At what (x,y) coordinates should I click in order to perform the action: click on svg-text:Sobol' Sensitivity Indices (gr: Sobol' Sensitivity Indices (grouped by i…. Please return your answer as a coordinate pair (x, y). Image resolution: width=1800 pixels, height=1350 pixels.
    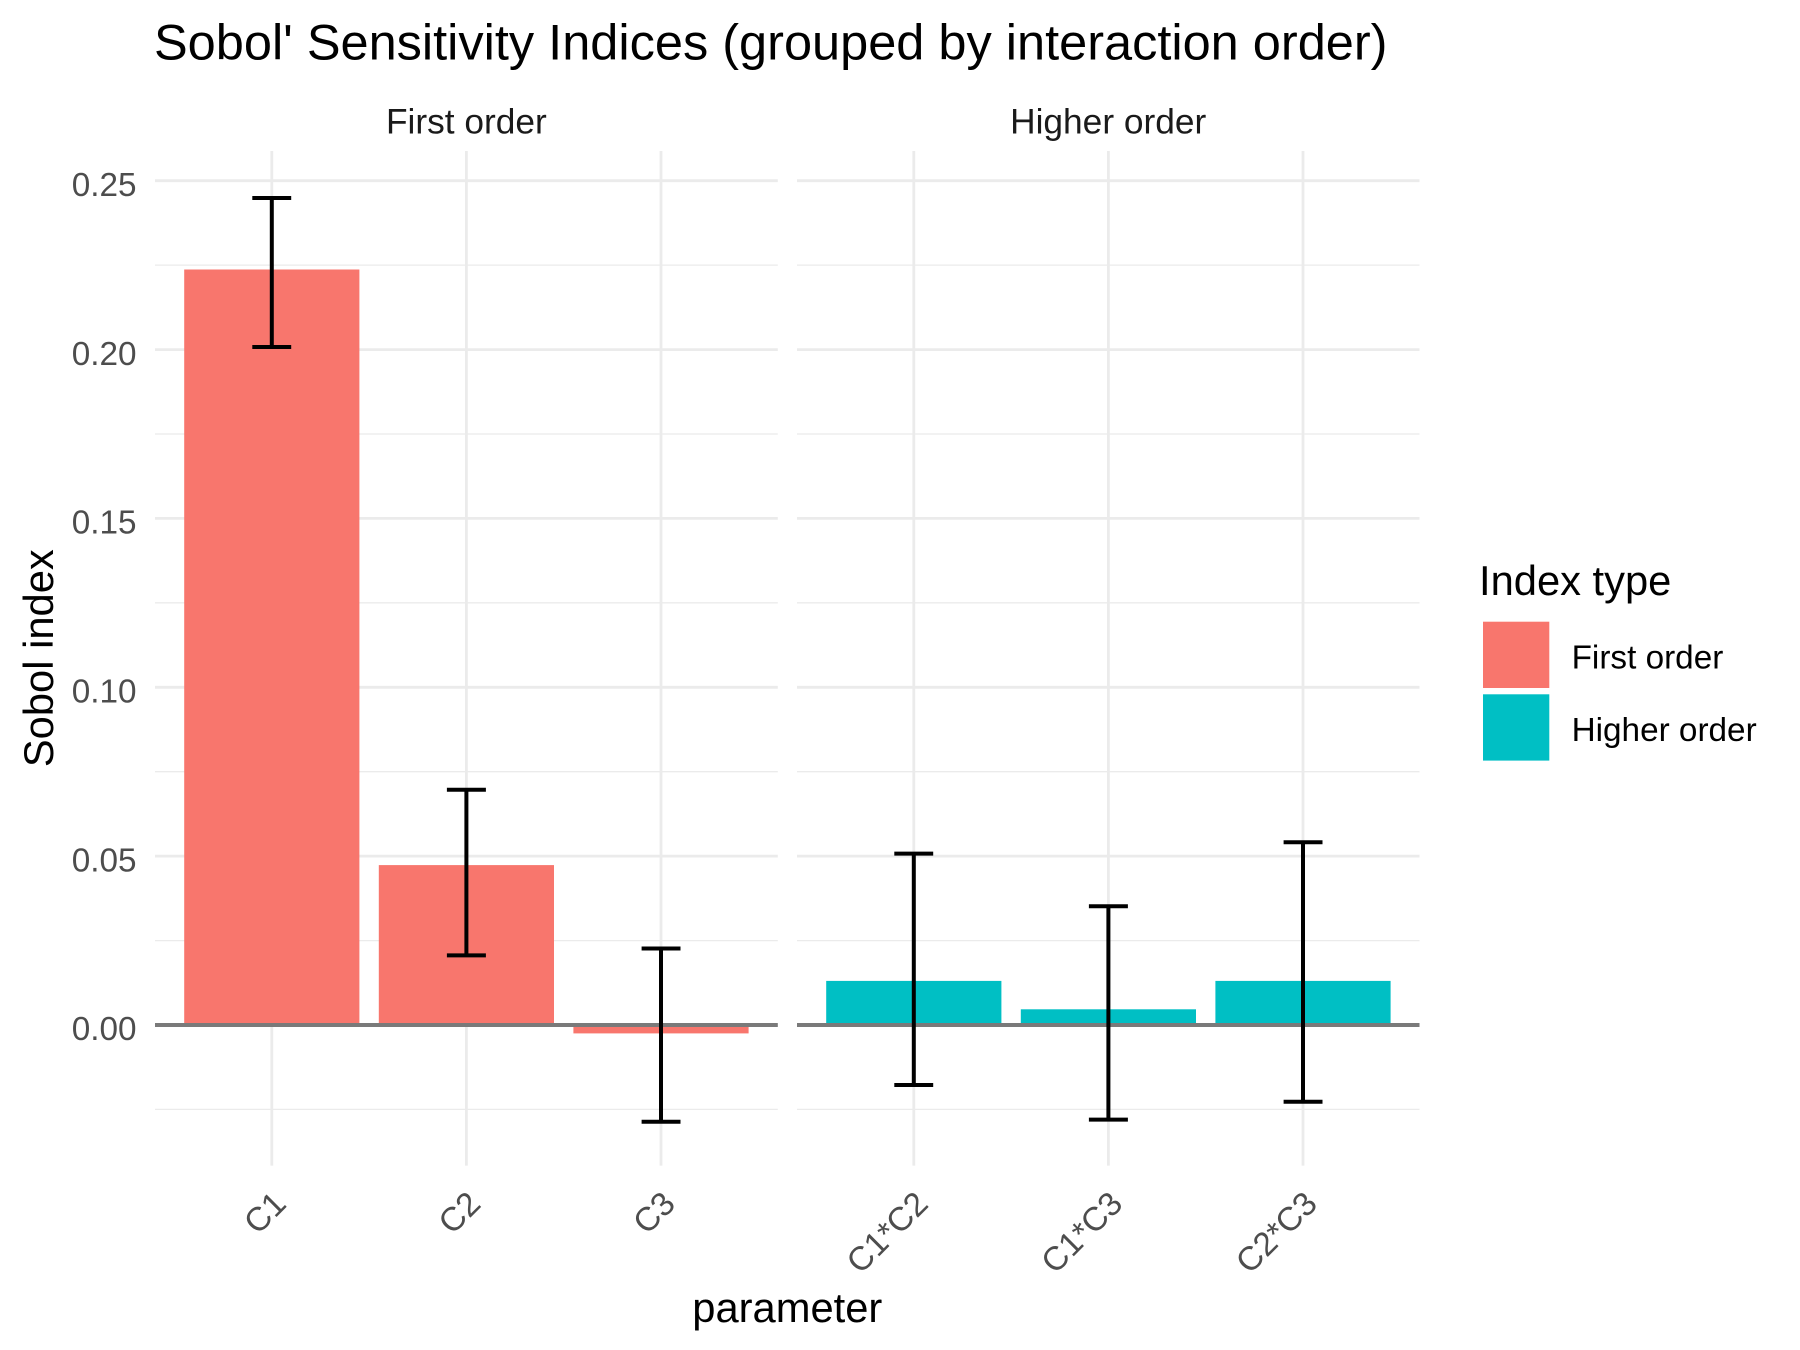
    Looking at the image, I should click on (771, 42).